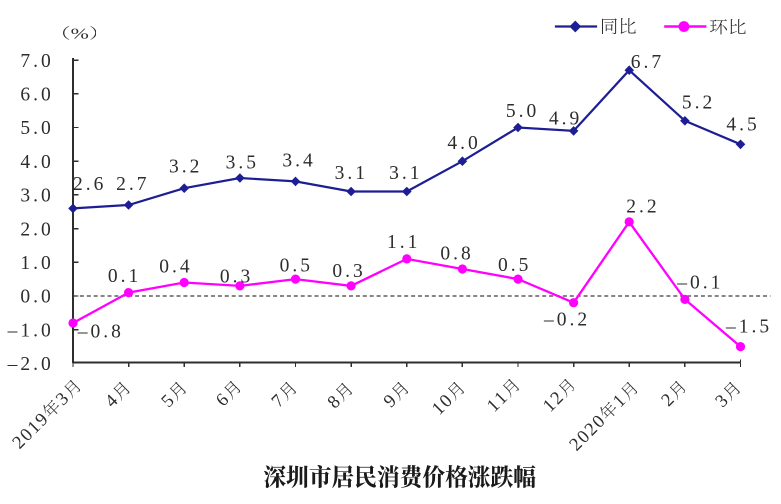 This screenshot has height=504, width=781. What do you see at coordinates (698, 103) in the screenshot?
I see `svg-text: 5.2` at bounding box center [698, 103].